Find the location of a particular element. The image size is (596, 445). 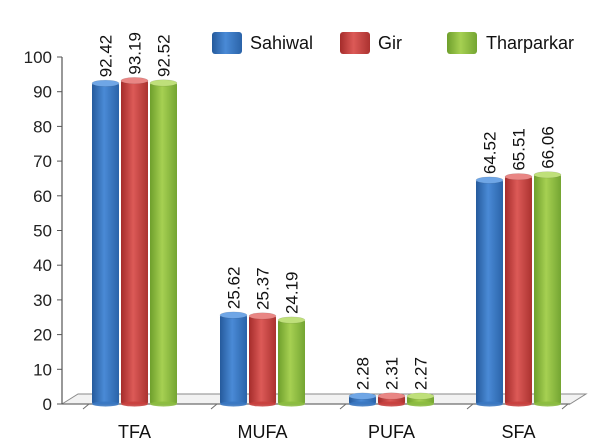

data-label: 92.52 is located at coordinates (164, 55).